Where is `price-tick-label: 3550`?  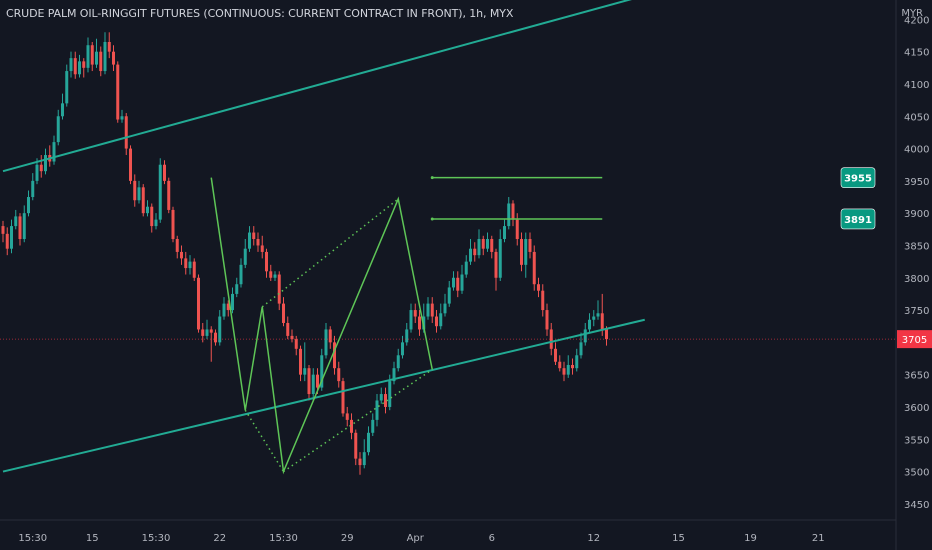
price-tick-label: 3550 is located at coordinates (916, 440).